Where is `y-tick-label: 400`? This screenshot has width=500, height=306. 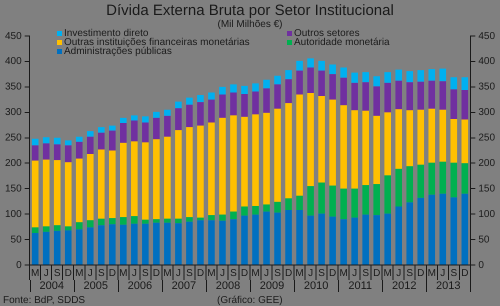
y-tick-label: 400 is located at coordinates (13, 62).